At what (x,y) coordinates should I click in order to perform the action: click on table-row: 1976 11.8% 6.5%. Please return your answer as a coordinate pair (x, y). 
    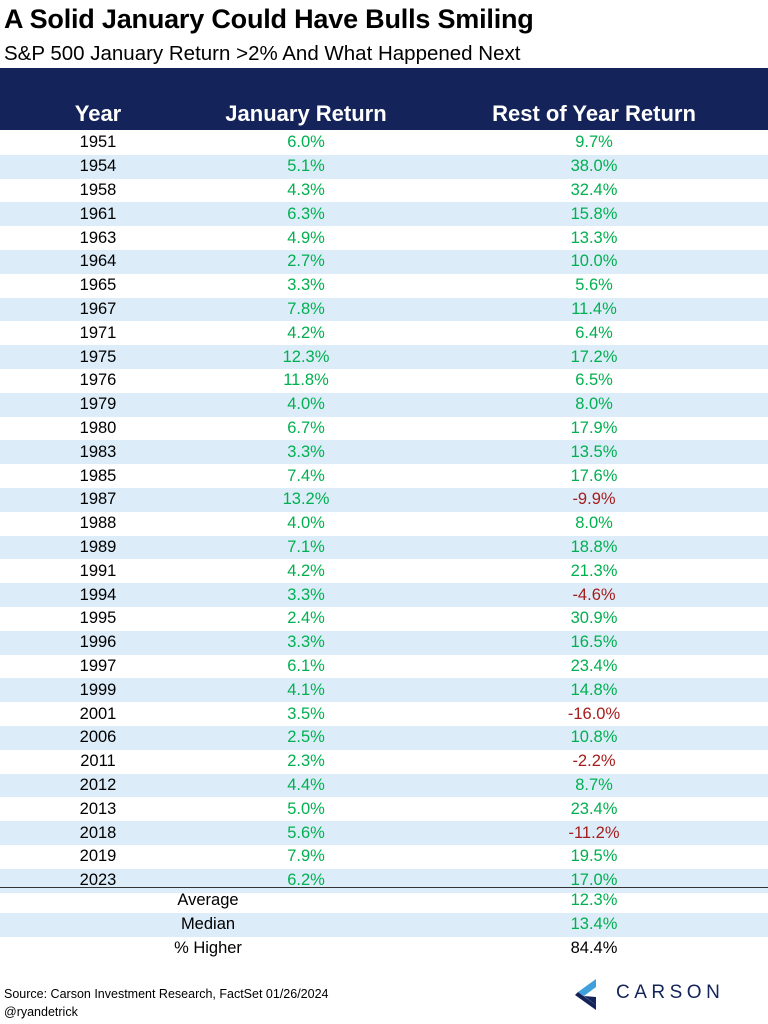
    Looking at the image, I should click on (384, 381).